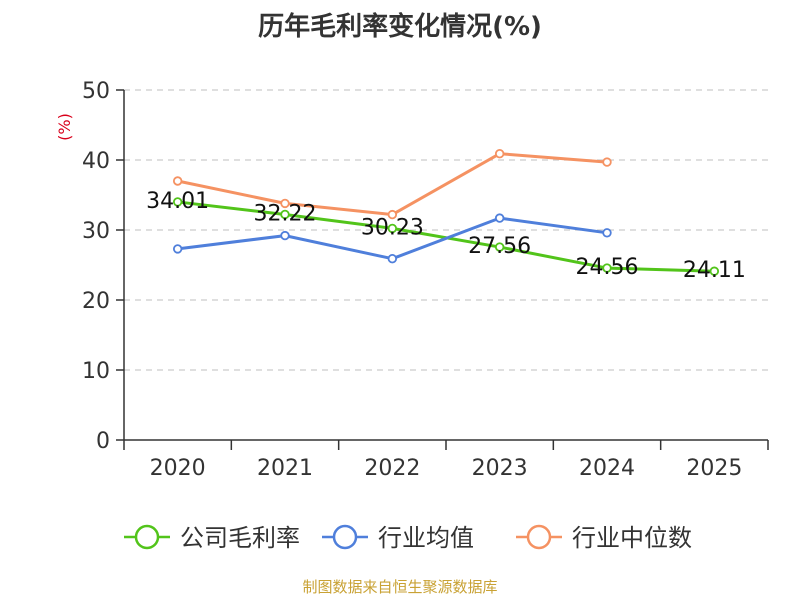  What do you see at coordinates (714, 468) in the screenshot?
I see `x-tick-label: 2025` at bounding box center [714, 468].